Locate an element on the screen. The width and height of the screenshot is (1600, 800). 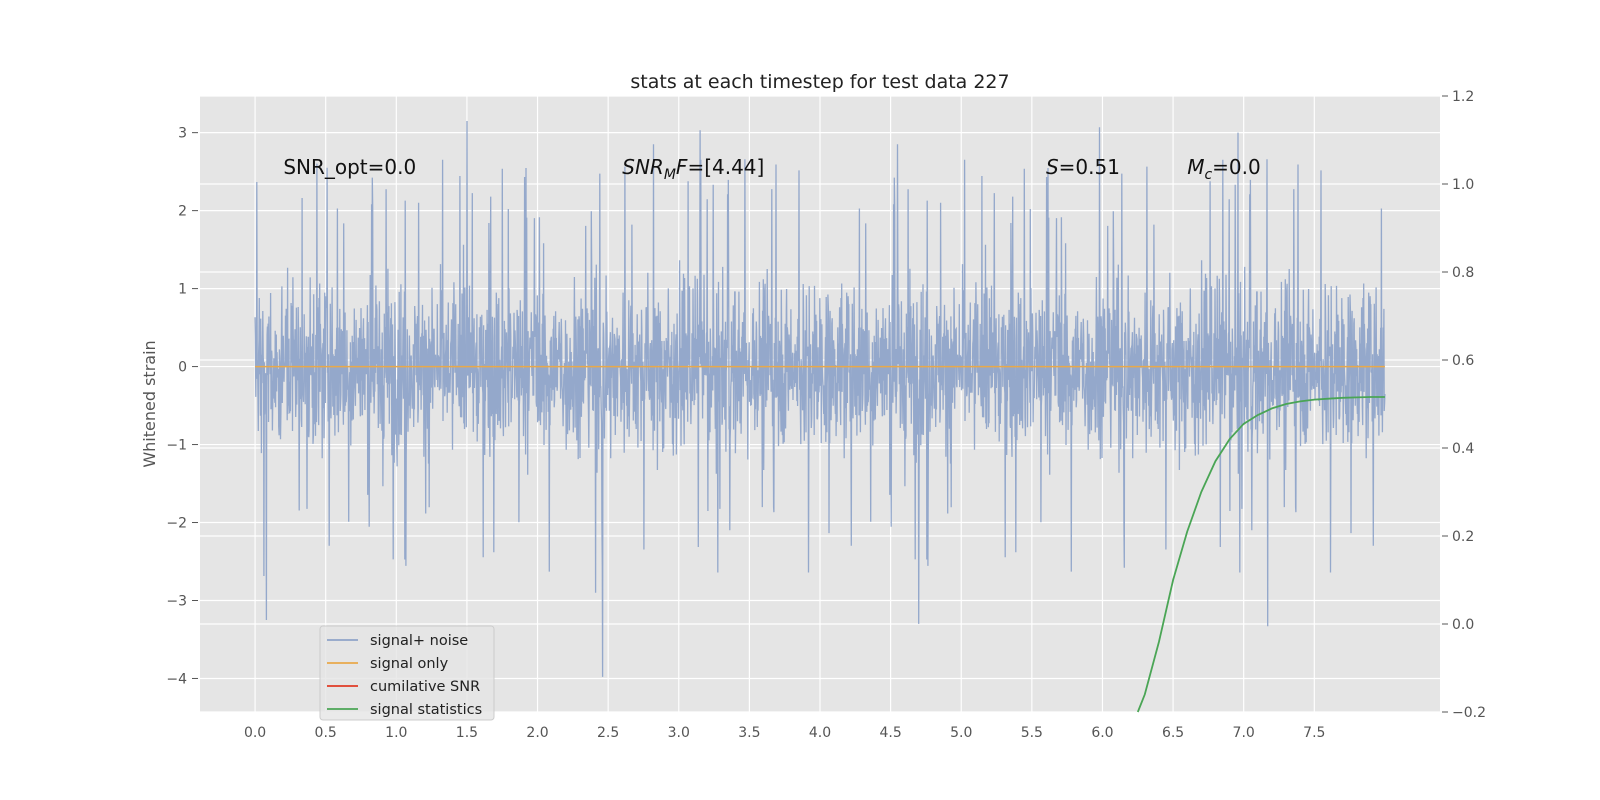
x-tick-label: 3.0 is located at coordinates (679, 733).